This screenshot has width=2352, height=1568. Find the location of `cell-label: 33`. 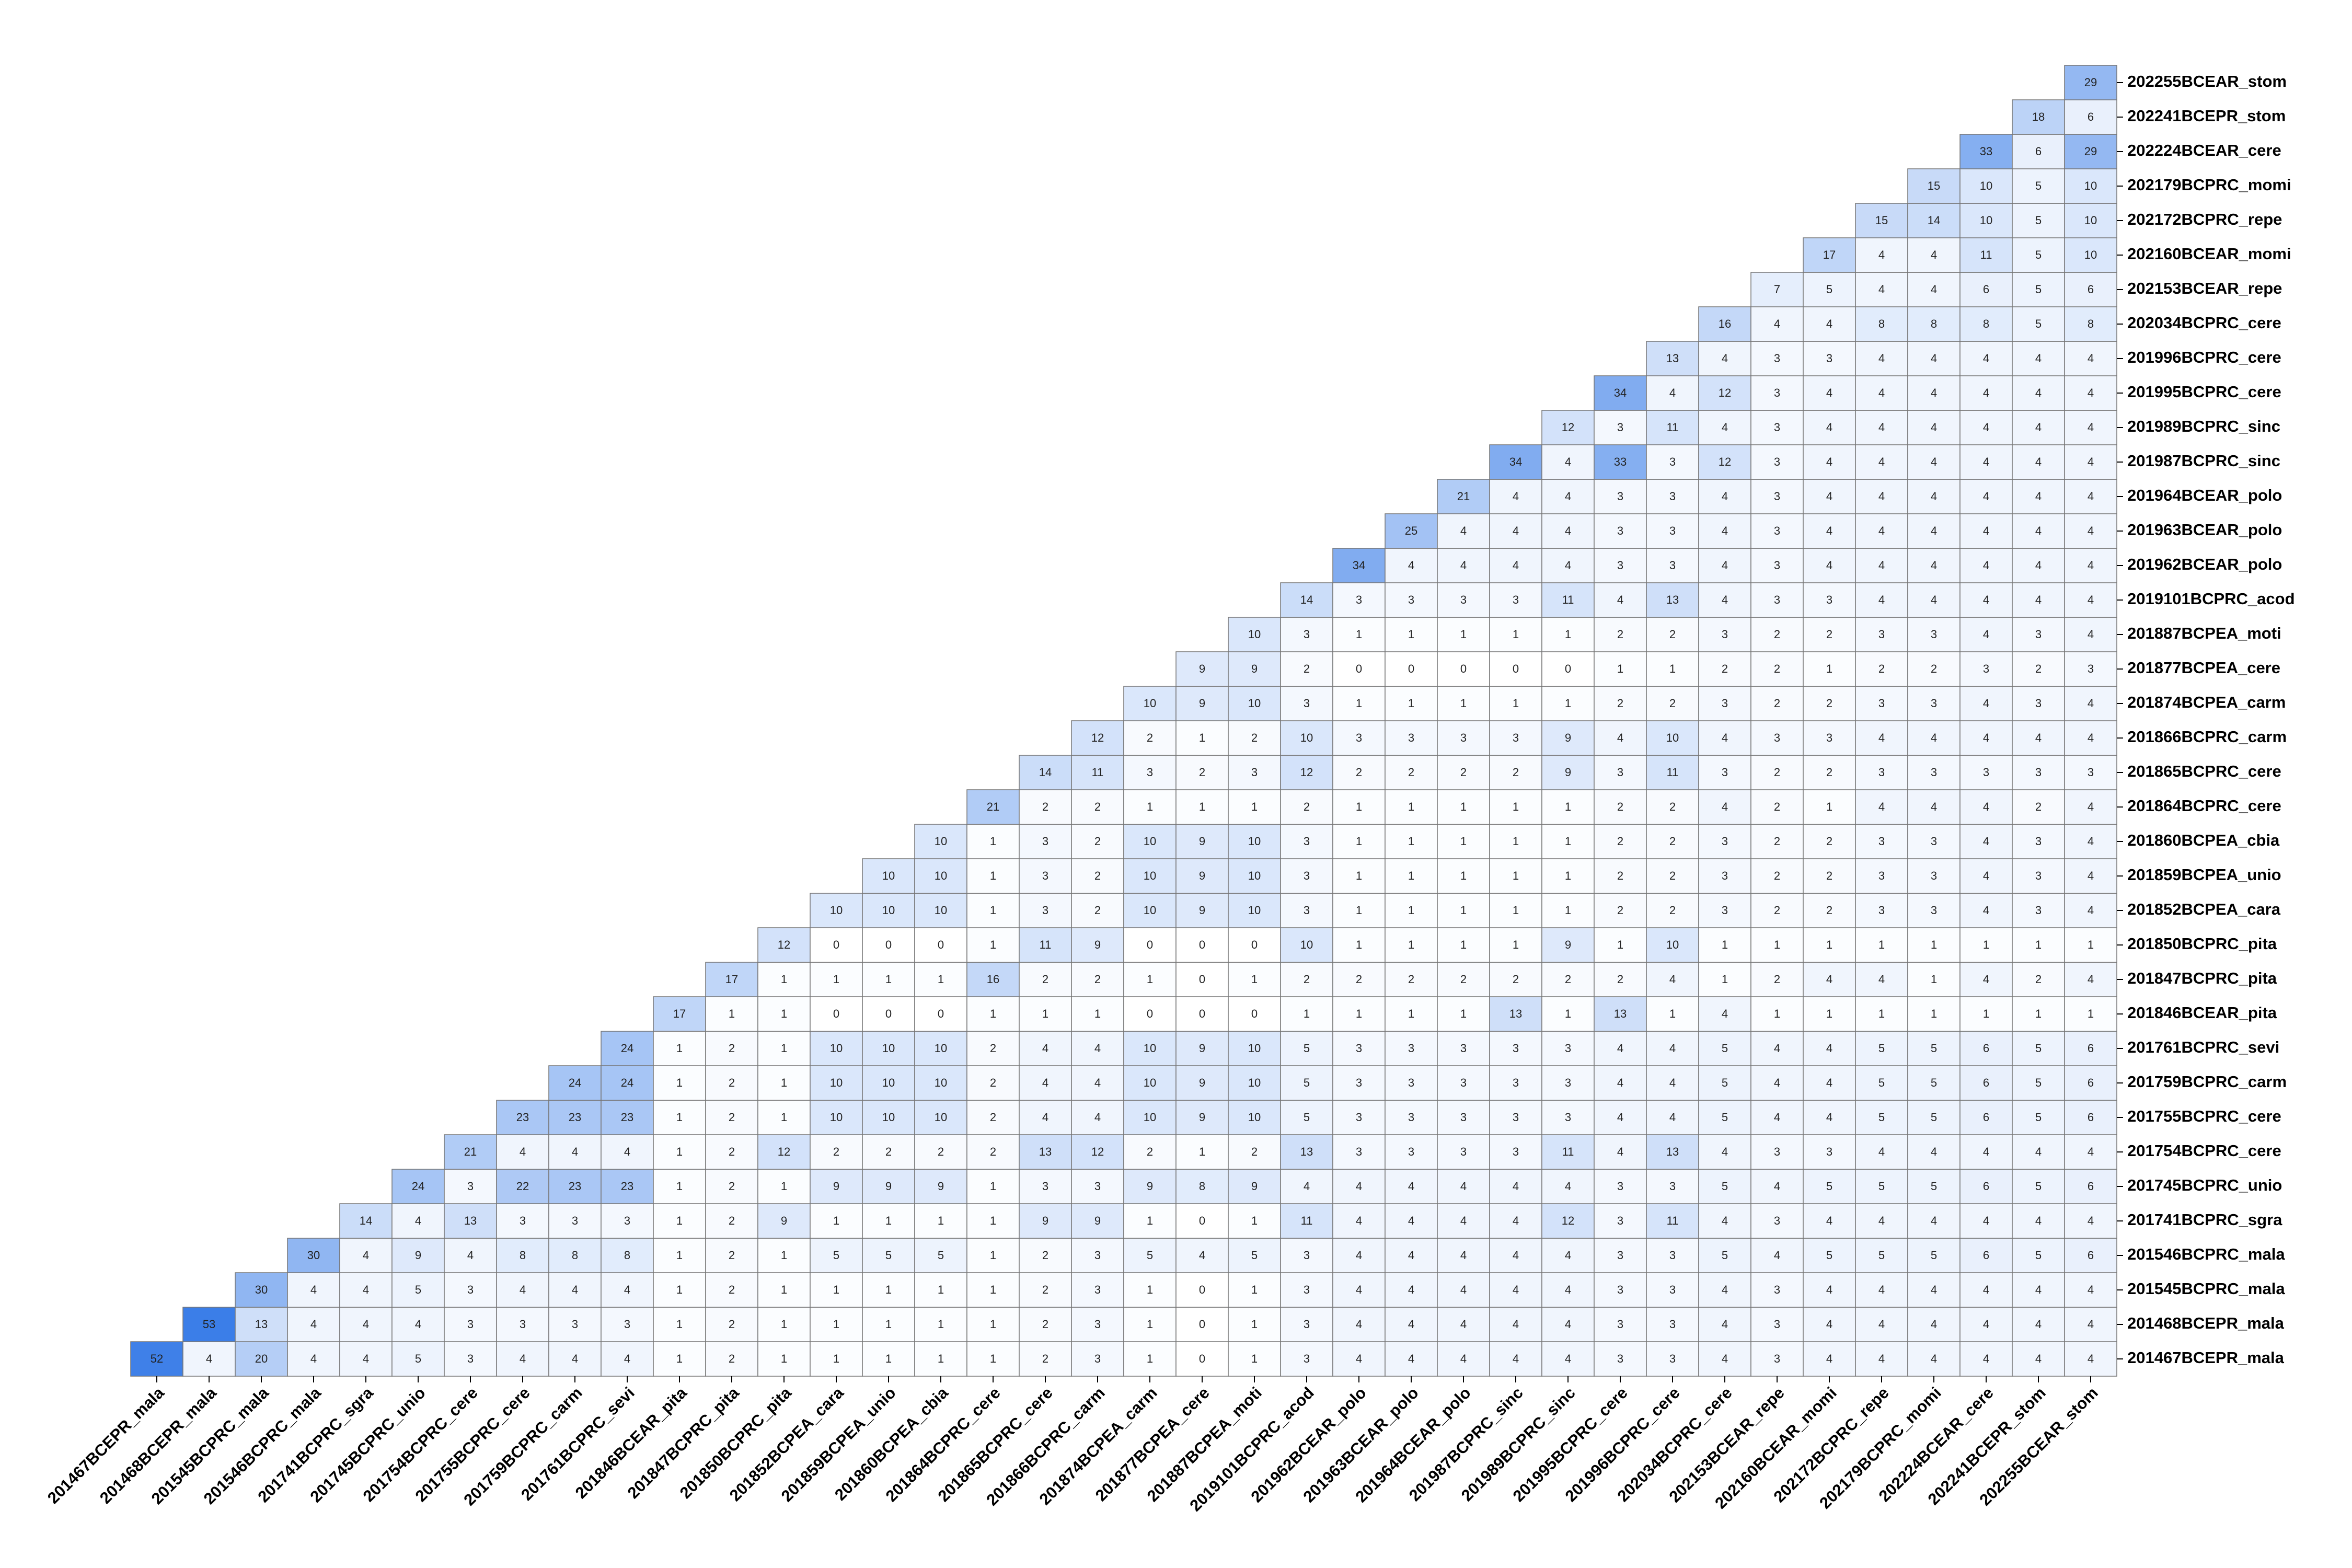

cell-label: 33 is located at coordinates (1620, 461).